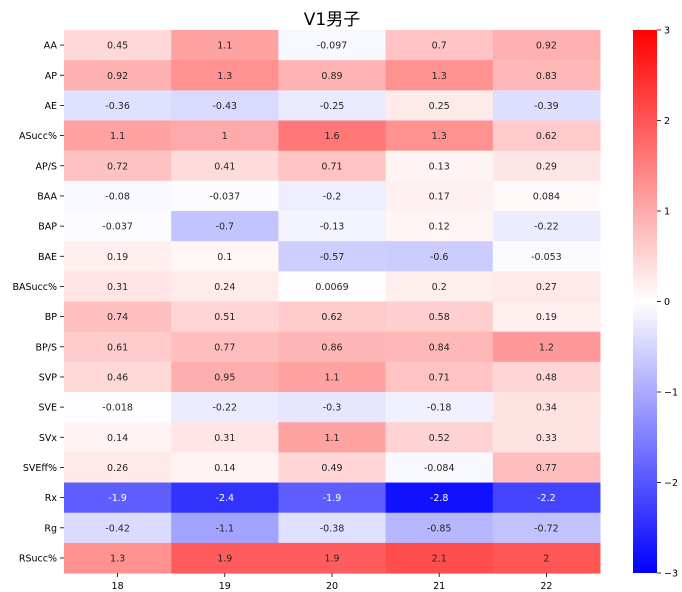 Image resolution: width=682 pixels, height=592 pixels. Describe the element at coordinates (331, 76) in the screenshot. I see `cell-value-label: 0.89` at that location.